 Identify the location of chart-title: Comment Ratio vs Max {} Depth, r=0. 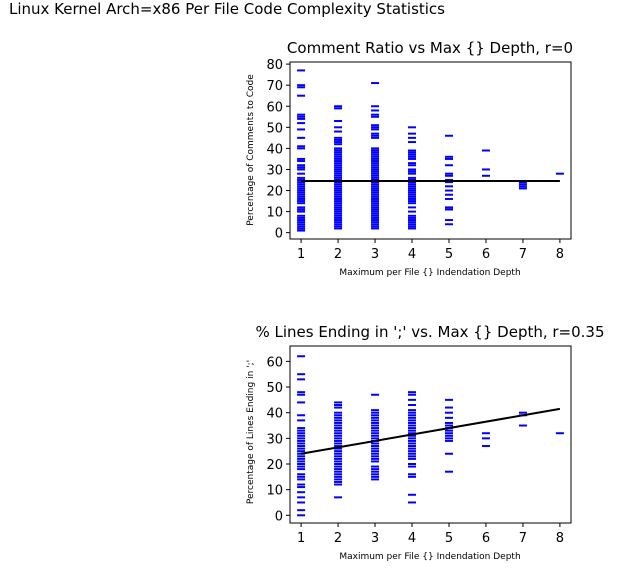
(430, 48).